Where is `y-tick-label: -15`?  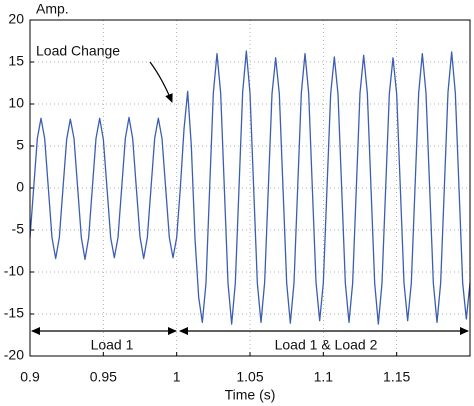 y-tick-label: -15 is located at coordinates (14, 313).